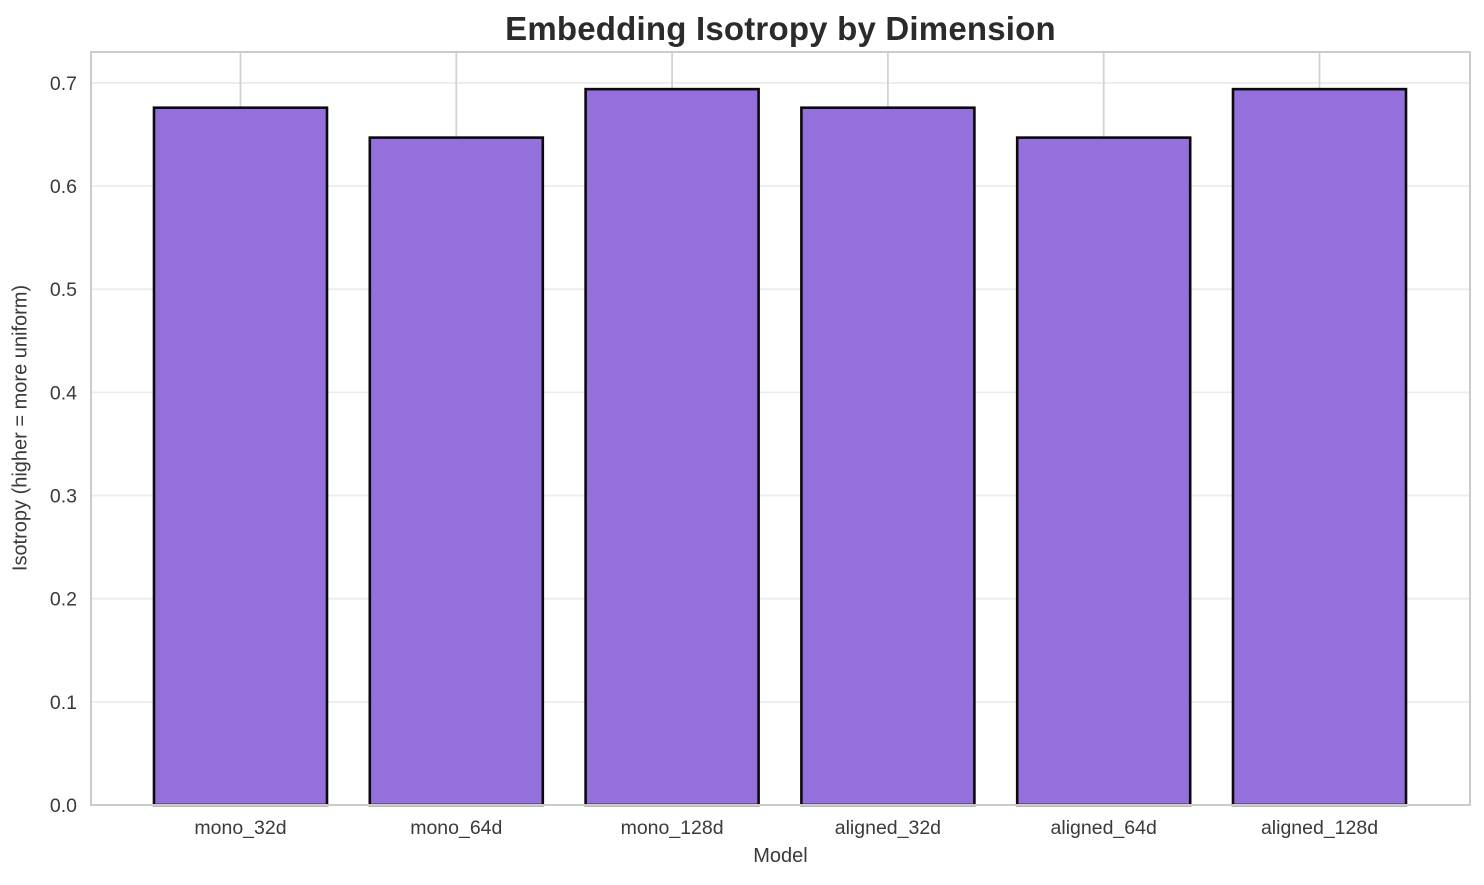 The image size is (1484, 885). I want to click on bar-mono_32d, so click(240, 456).